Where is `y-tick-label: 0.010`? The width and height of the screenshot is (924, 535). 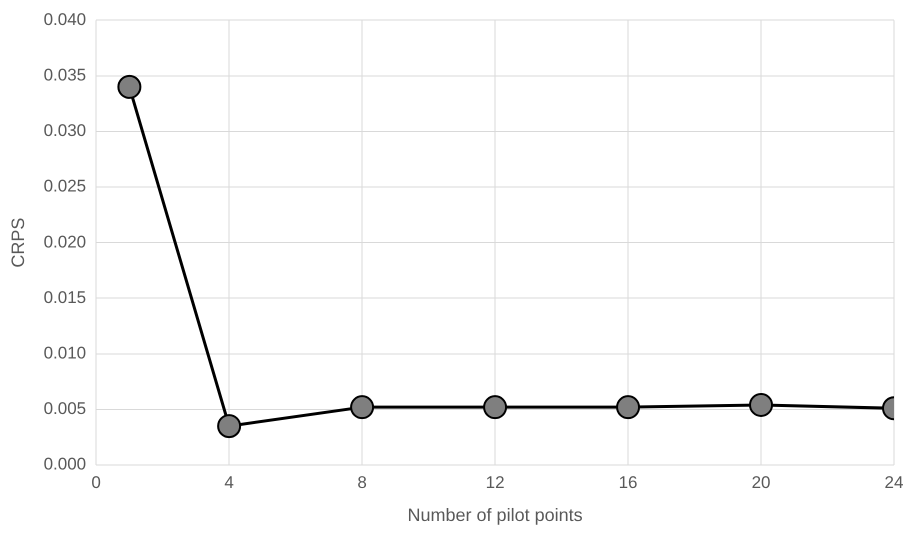 y-tick-label: 0.010 is located at coordinates (65, 352).